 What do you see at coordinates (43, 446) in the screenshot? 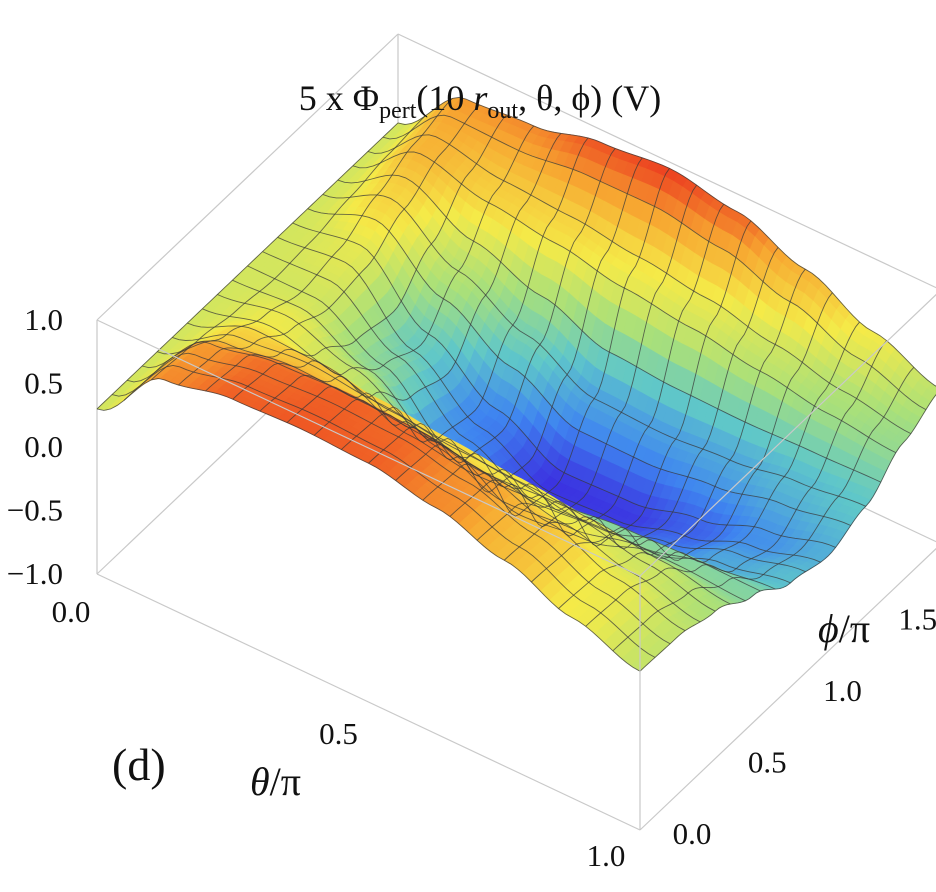
I see `z-tick-label: 0.0` at bounding box center [43, 446].